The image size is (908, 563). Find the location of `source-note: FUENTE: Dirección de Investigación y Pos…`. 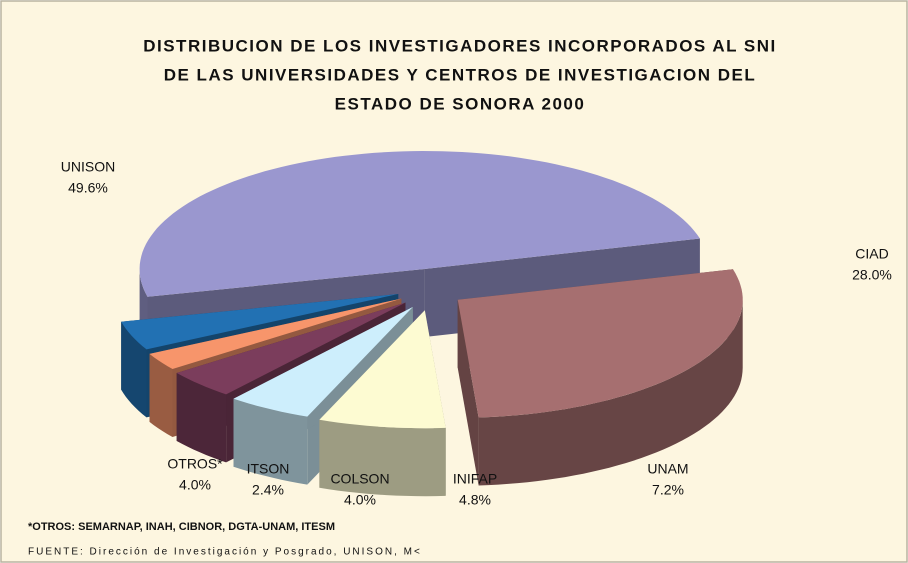

source-note: FUENTE: Dirección de Investigación y Pos… is located at coordinates (225, 552).